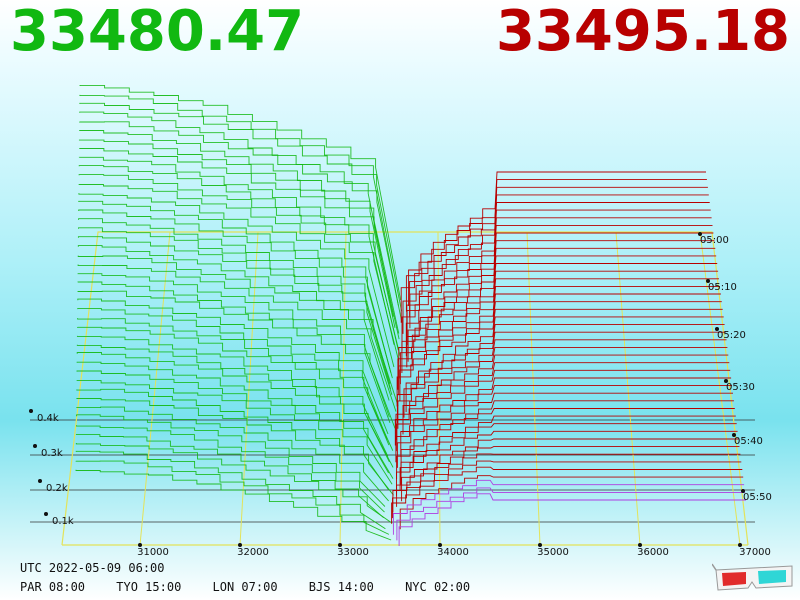 The width and height of the screenshot is (800, 600). What do you see at coordinates (740, 387) in the screenshot?
I see `time-tick-label: 05:30` at bounding box center [740, 387].